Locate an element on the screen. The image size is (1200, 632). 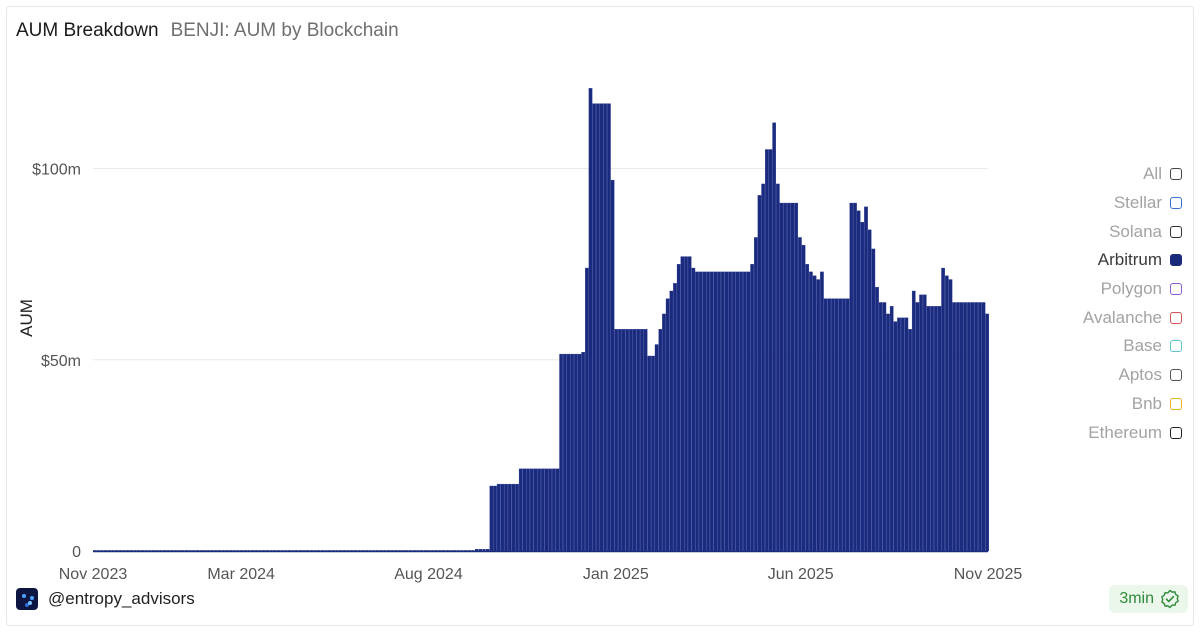
refresh-interval: 3min is located at coordinates (1136, 598).